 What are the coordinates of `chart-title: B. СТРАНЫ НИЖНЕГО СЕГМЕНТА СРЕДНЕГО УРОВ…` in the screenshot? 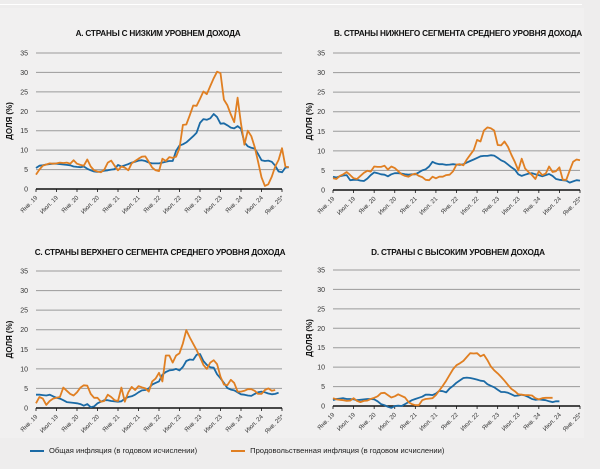 It's located at (458, 33).